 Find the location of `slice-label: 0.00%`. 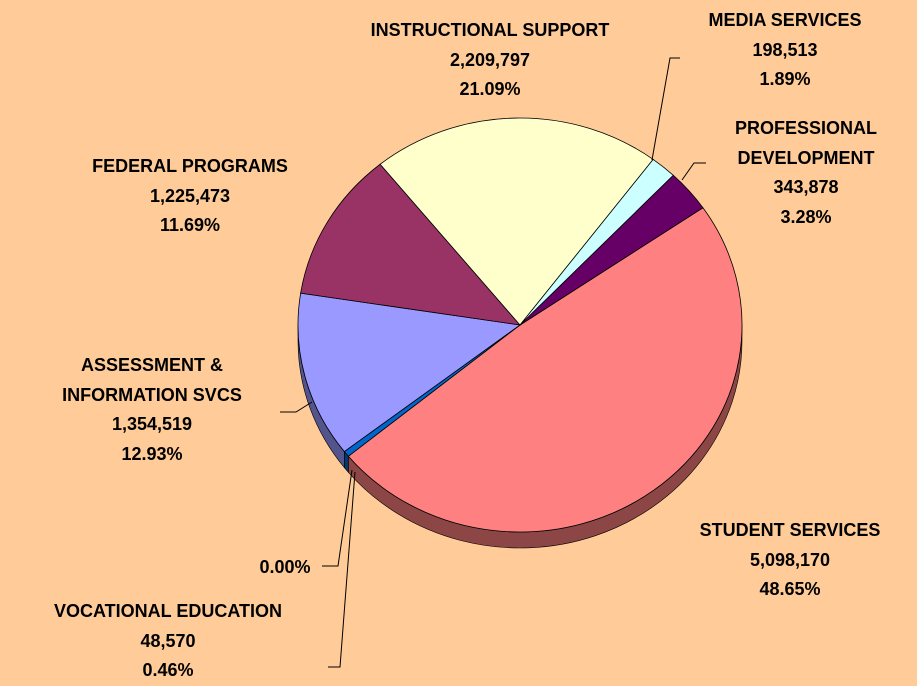

slice-label: 0.00% is located at coordinates (285, 568).